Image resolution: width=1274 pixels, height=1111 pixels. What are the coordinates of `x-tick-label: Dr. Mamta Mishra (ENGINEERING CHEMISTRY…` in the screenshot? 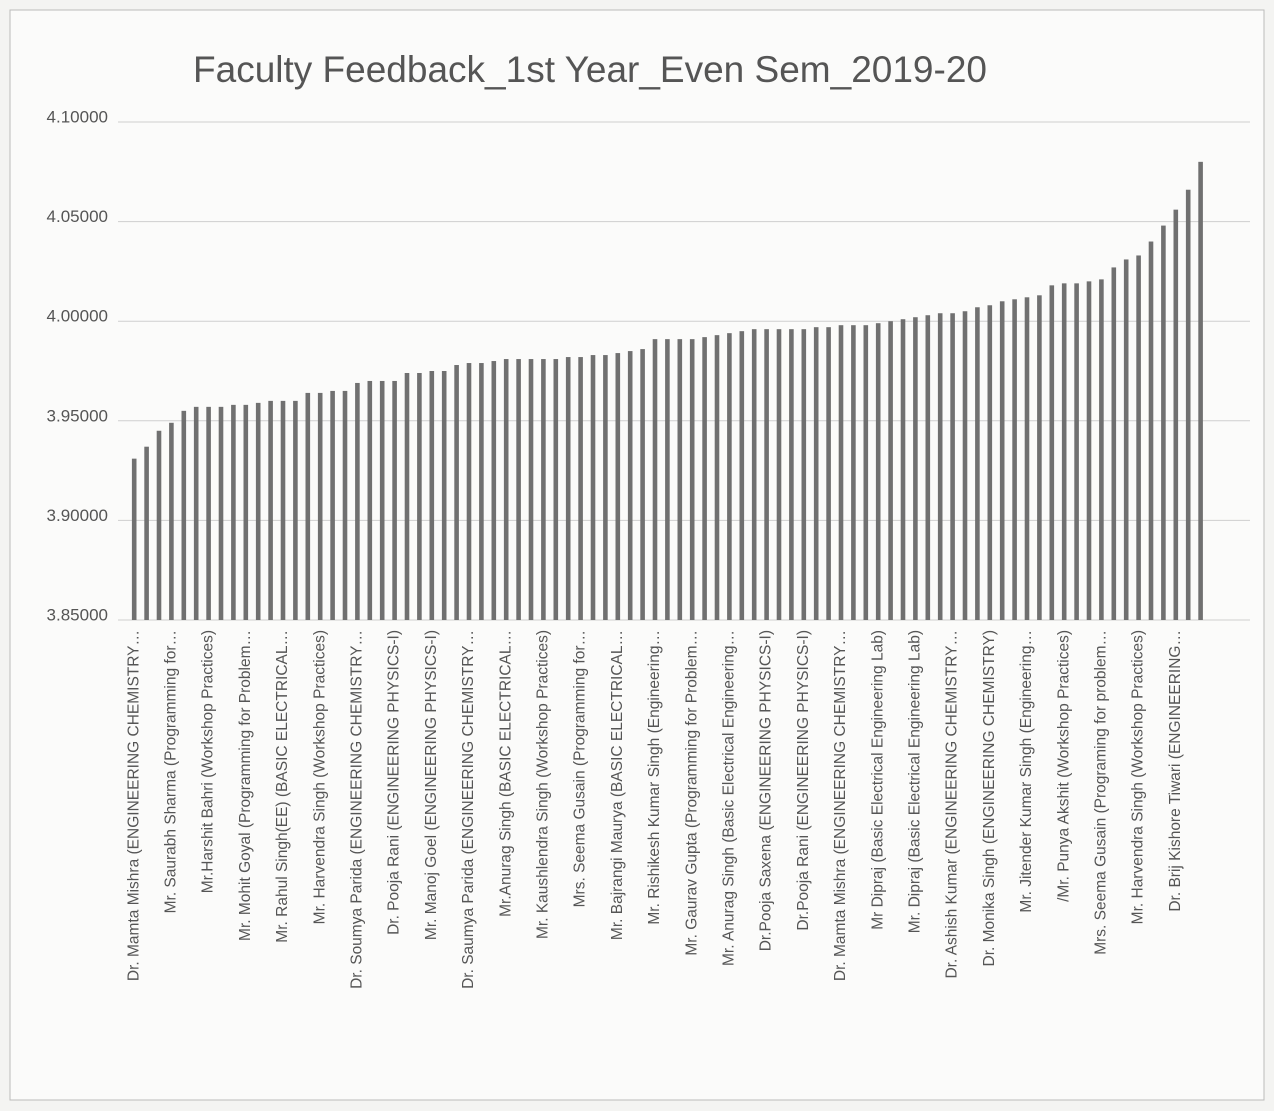 It's located at (840, 805).